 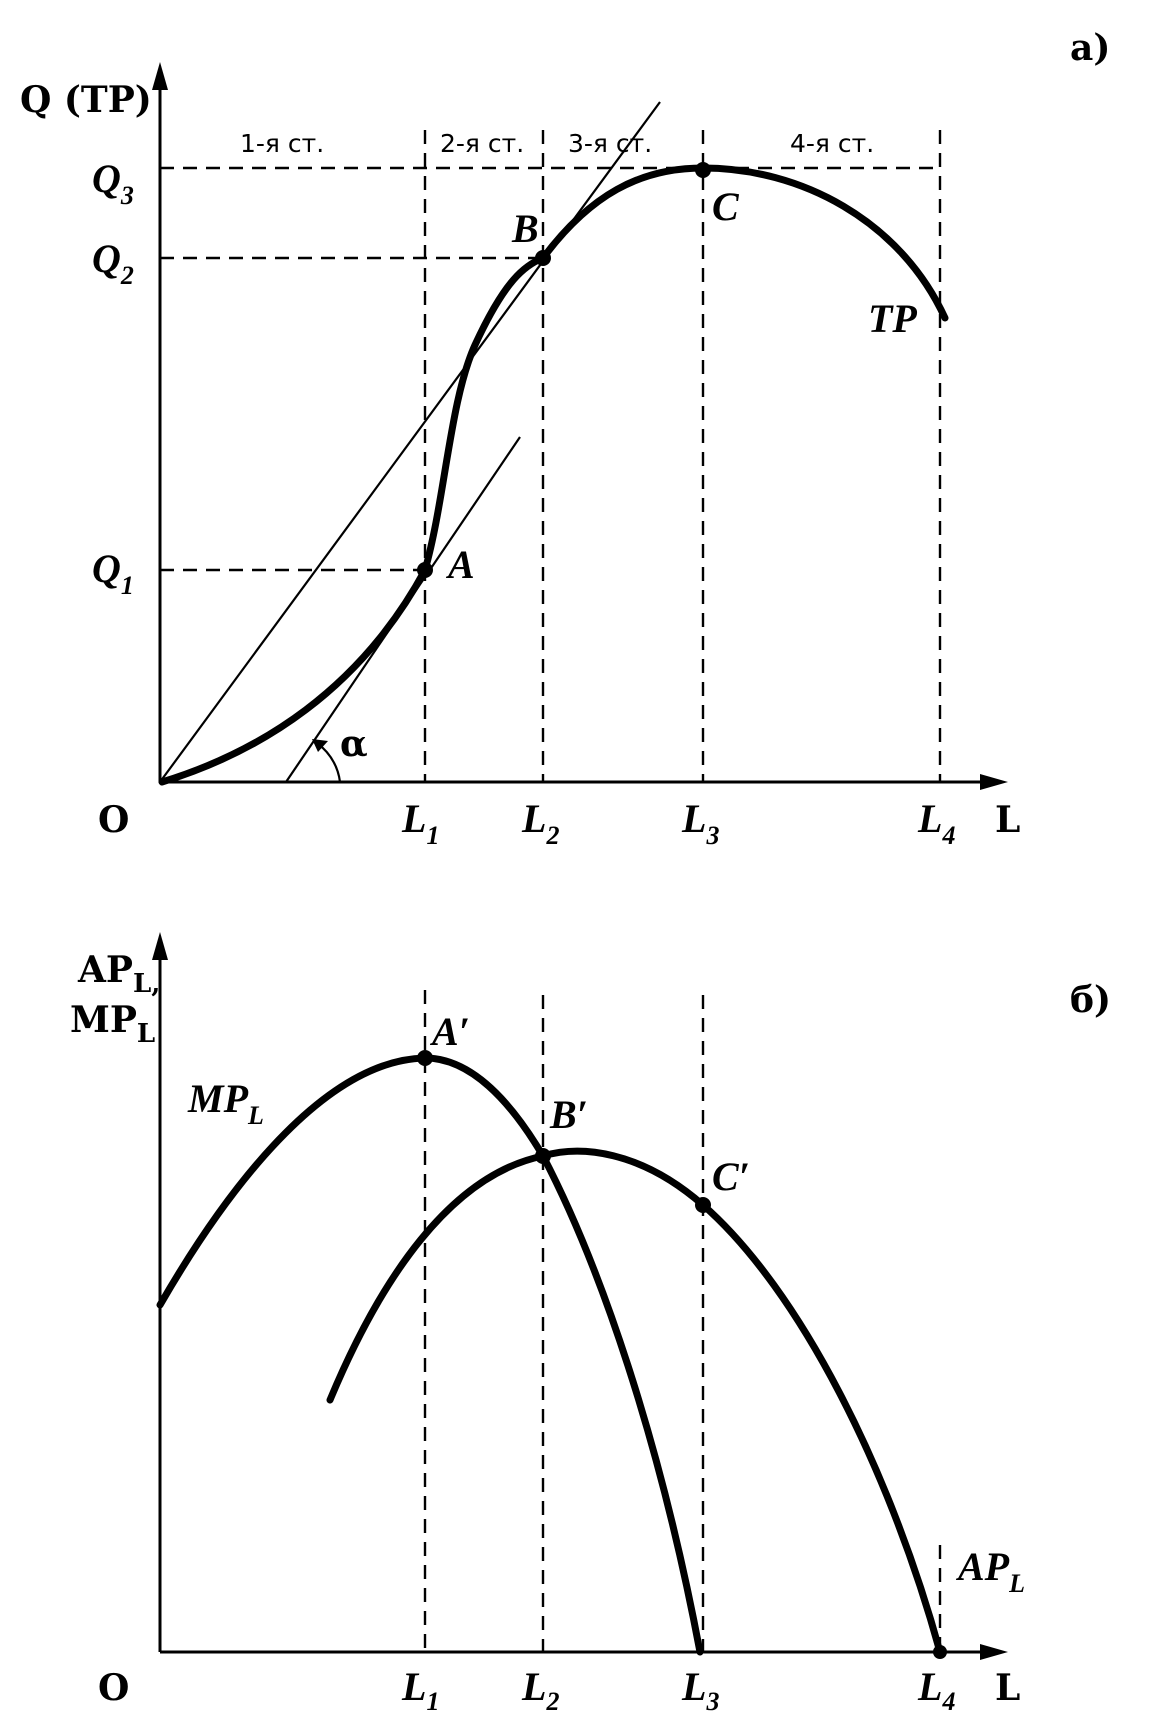 What do you see at coordinates (700, 823) in the screenshot?
I see `panel-a-l3-label: L3` at bounding box center [700, 823].